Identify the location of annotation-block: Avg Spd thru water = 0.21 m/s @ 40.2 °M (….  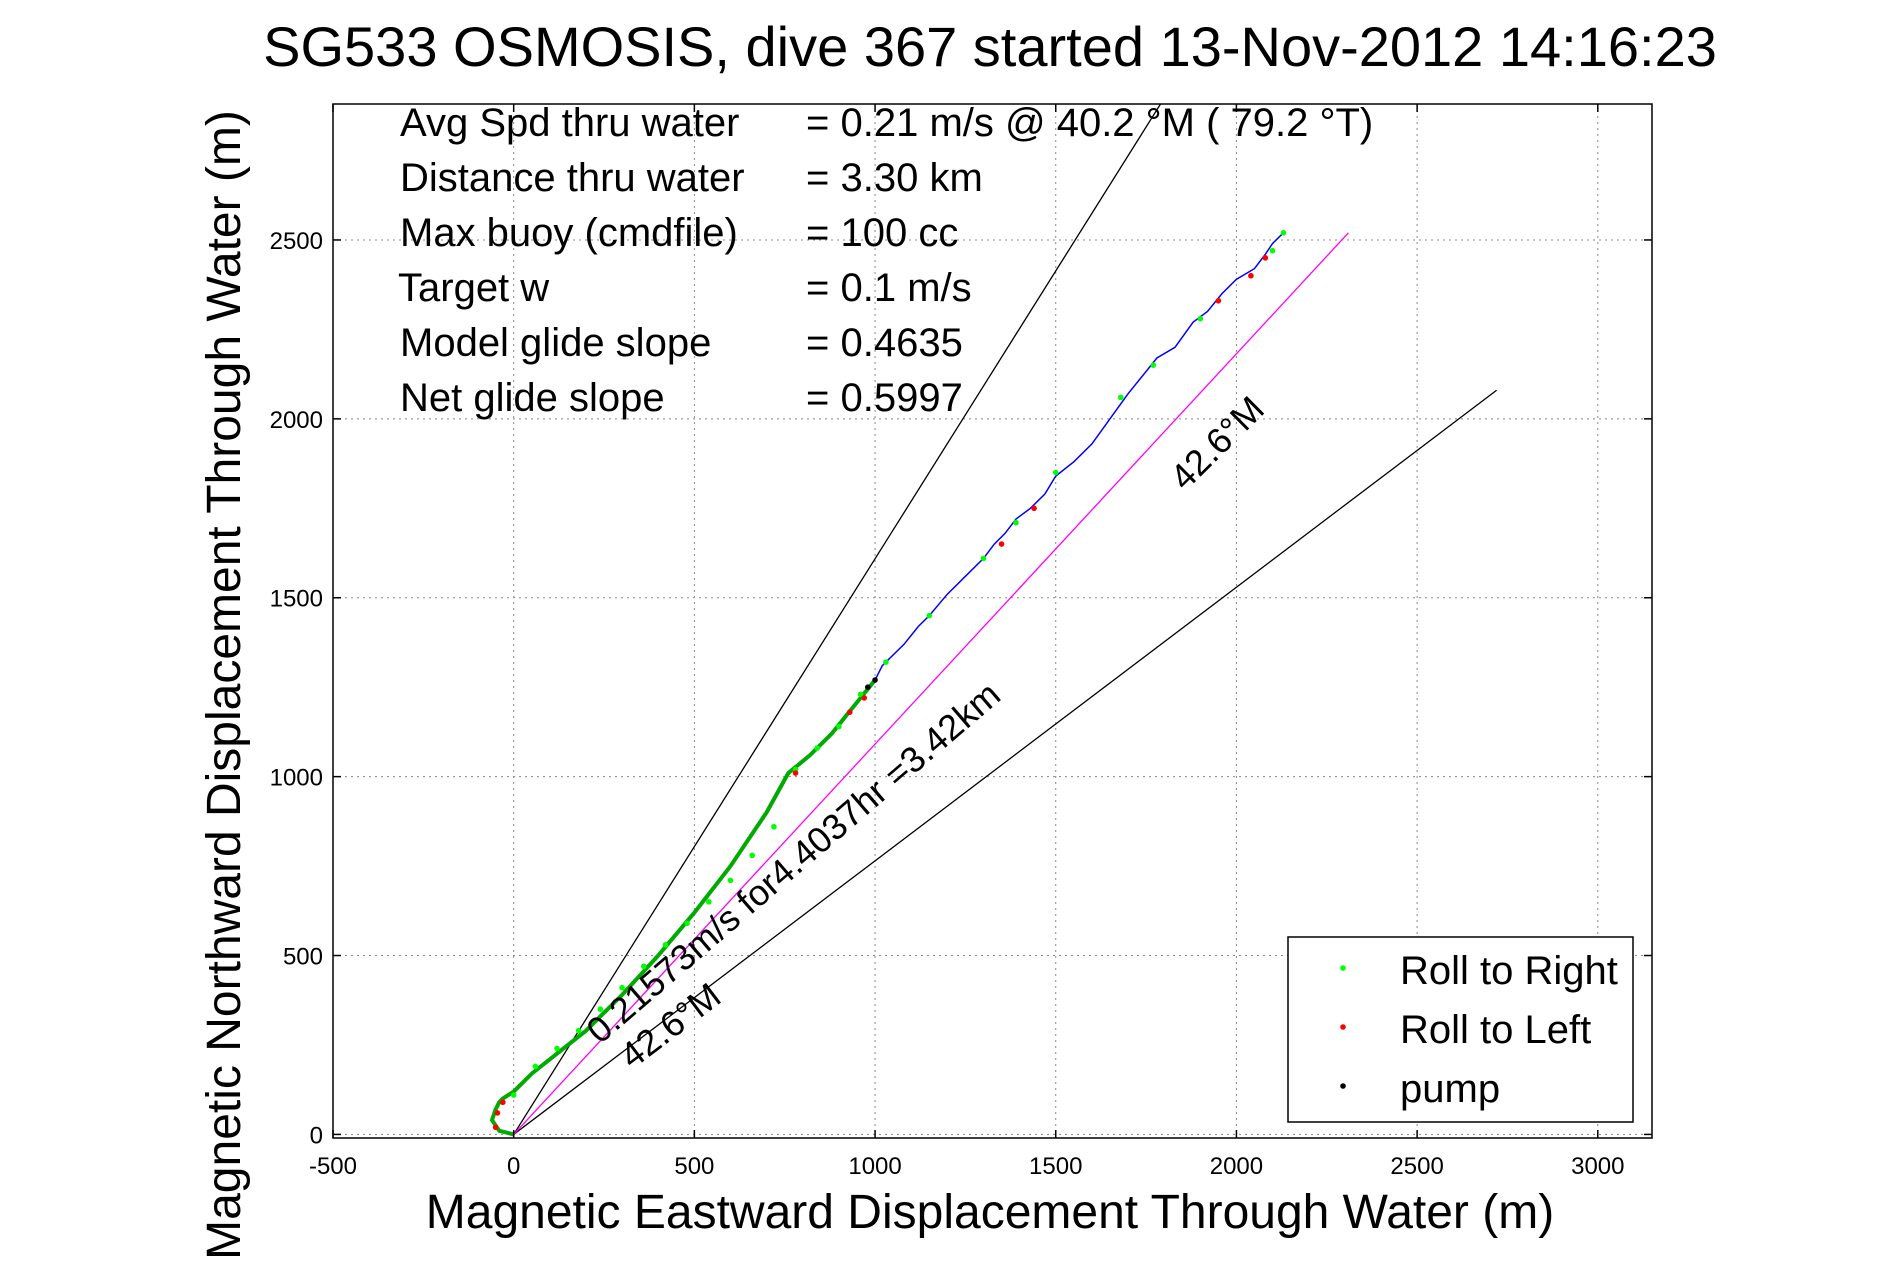
(885, 260).